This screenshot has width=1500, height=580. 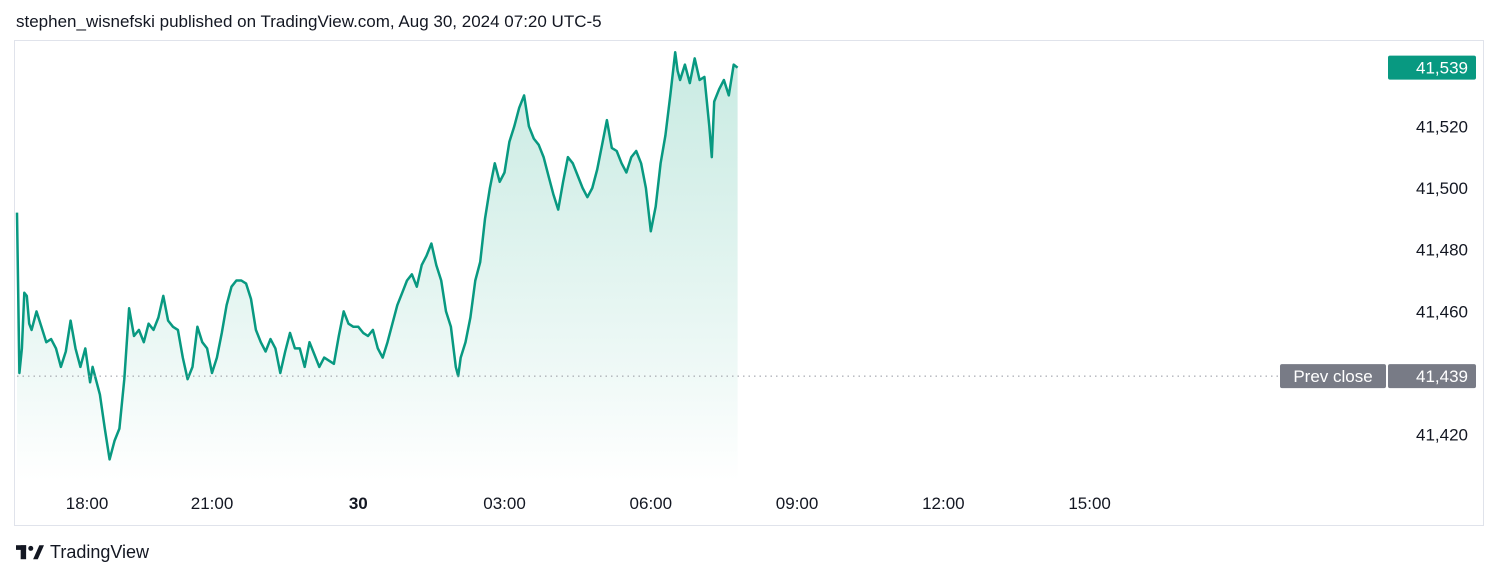 I want to click on y-tick-label: 41,460, so click(x=1442, y=311).